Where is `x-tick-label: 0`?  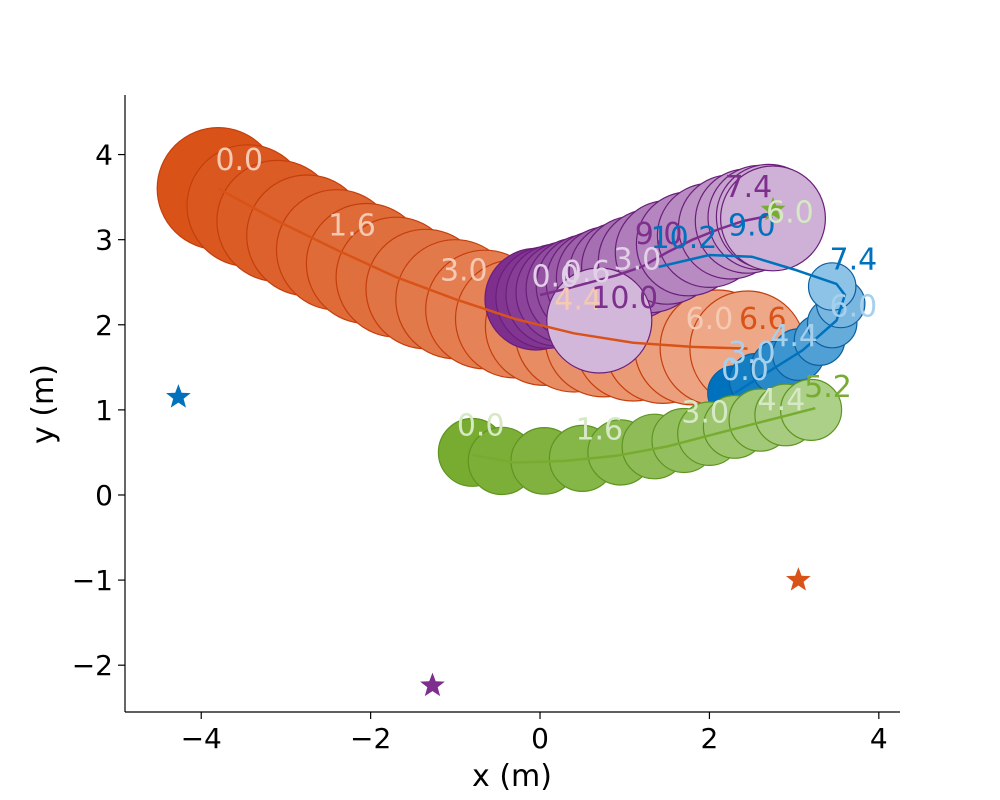 x-tick-label: 0 is located at coordinates (540, 738).